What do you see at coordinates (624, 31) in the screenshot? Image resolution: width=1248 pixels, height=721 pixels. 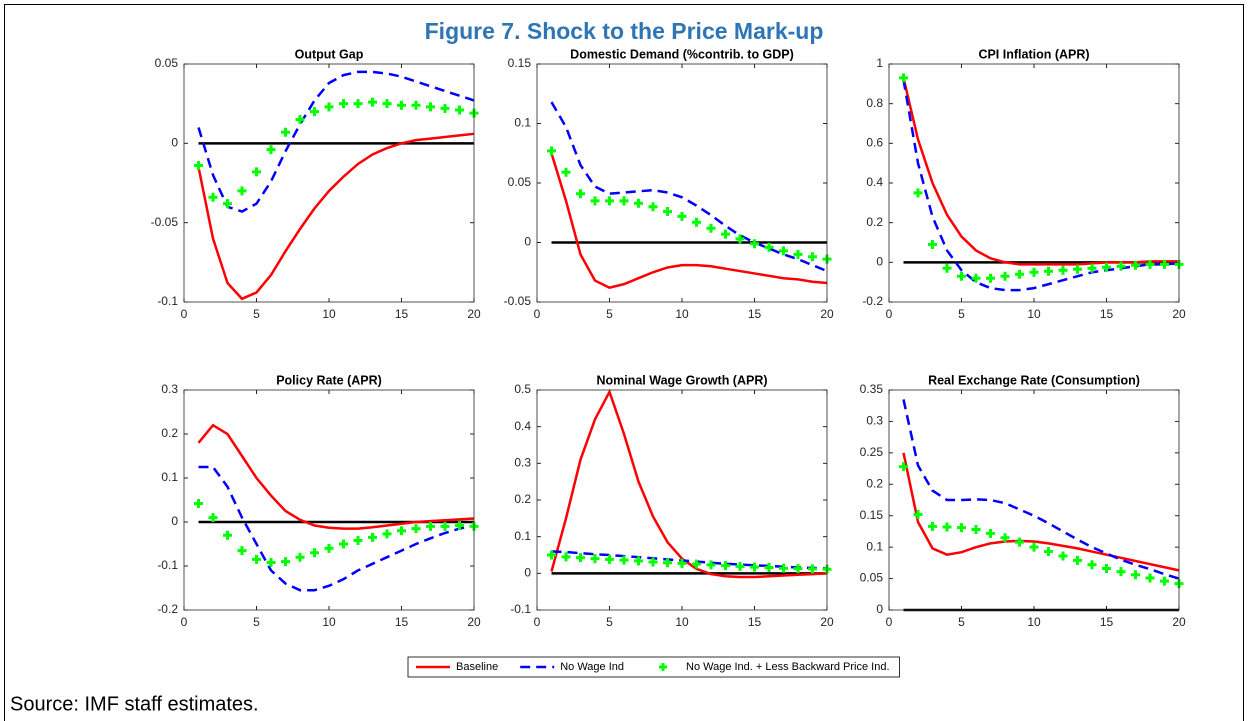 I see `figure-title: Figure 7. Shock to the Price Mark-up` at bounding box center [624, 31].